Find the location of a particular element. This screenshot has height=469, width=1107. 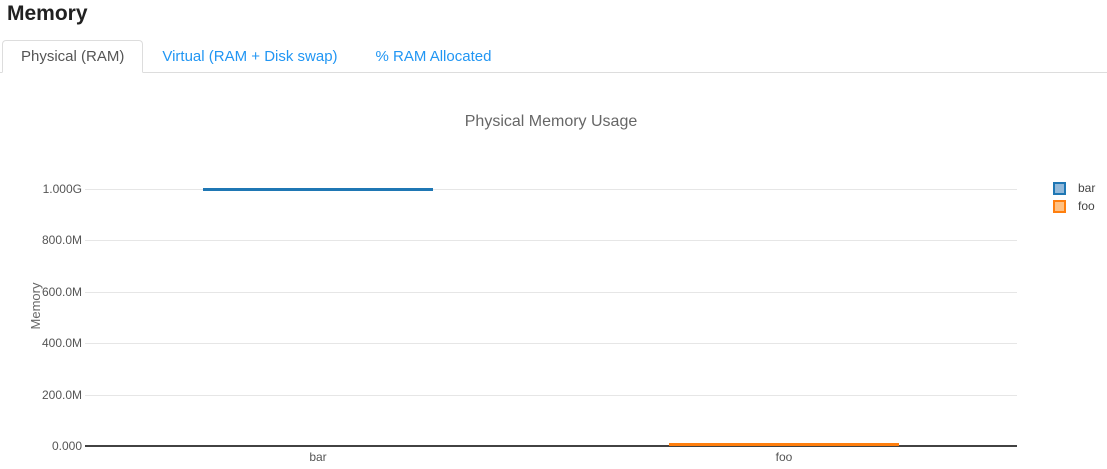

legend-swatch-foo is located at coordinates (1059, 206).